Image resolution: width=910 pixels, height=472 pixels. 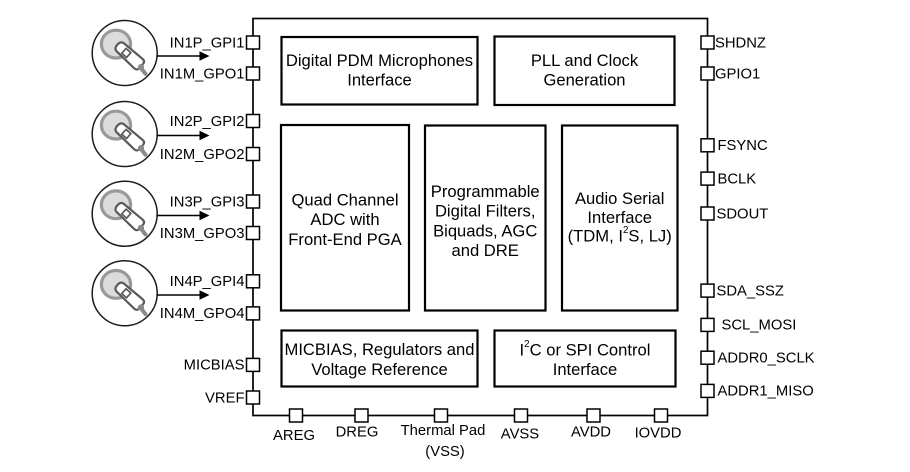 I want to click on svg-text: VREF, so click(x=224, y=398).